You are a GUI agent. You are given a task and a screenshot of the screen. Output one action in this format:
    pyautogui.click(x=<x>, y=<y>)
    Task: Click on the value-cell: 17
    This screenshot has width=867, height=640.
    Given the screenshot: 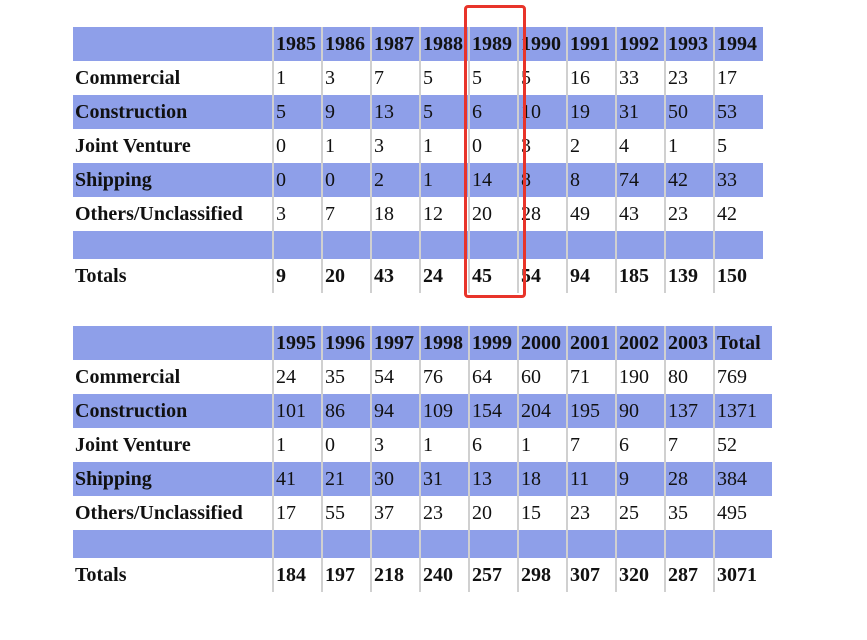 What is the action you would take?
    pyautogui.click(x=738, y=78)
    